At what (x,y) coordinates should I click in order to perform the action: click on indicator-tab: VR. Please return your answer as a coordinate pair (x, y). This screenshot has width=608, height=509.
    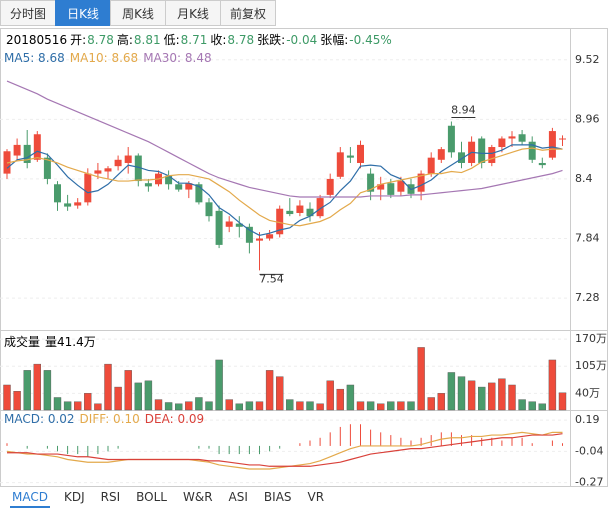
    Looking at the image, I should click on (316, 497).